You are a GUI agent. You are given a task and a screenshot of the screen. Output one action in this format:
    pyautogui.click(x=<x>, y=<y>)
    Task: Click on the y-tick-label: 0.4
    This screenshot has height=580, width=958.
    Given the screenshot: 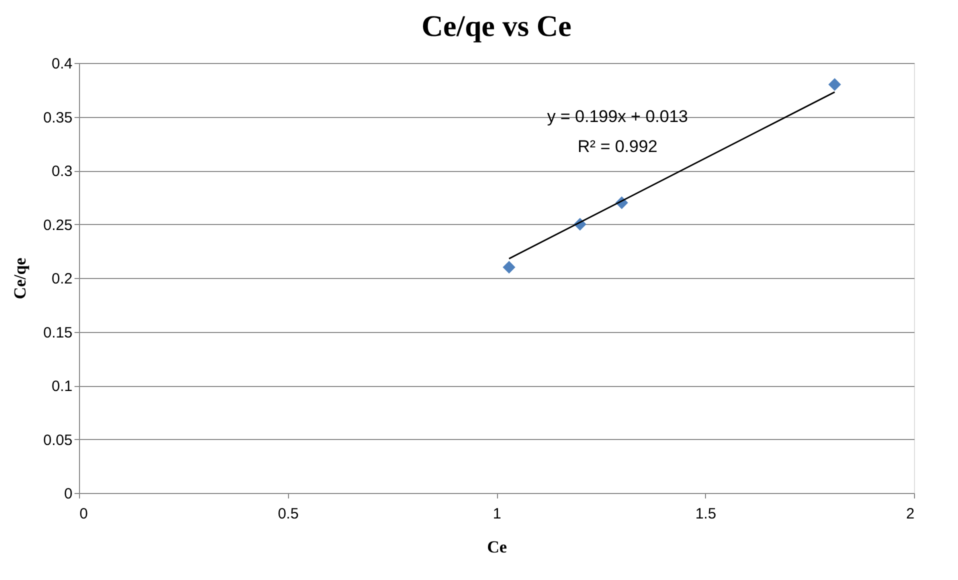 What is the action you would take?
    pyautogui.click(x=62, y=64)
    